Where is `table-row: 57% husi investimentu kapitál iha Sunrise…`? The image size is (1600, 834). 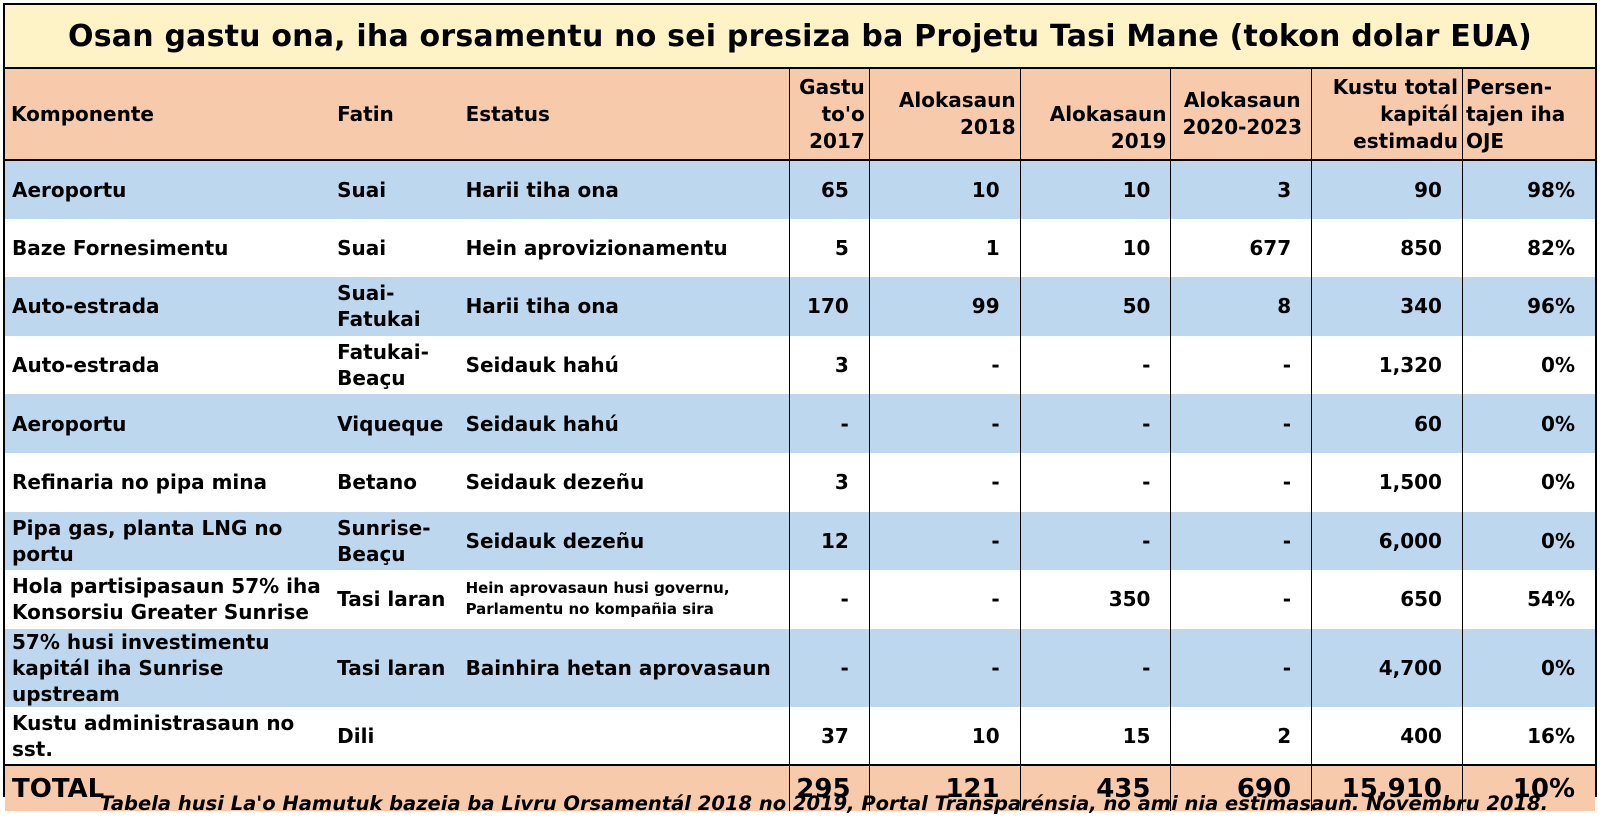 table-row: 57% husi investimentu kapitál iha Sunrise… is located at coordinates (800, 667).